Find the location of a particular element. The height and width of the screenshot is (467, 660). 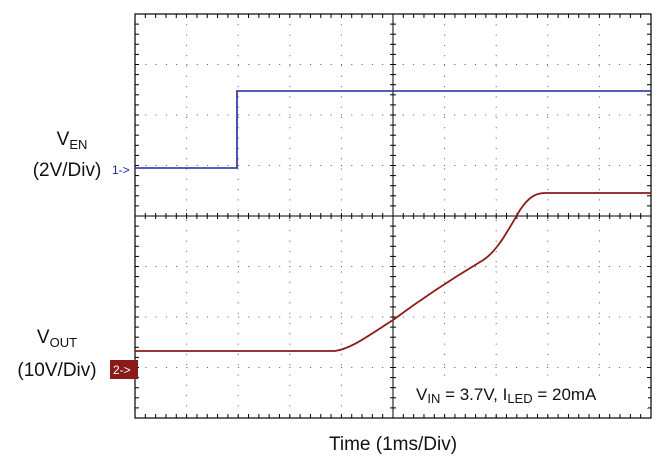

conditions-box is located at coordinates (526, 394).